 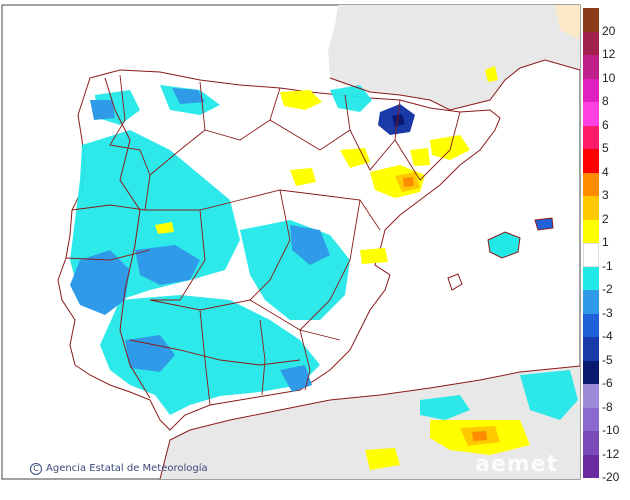 What do you see at coordinates (605, 218) in the screenshot?
I see `legend-label: 2` at bounding box center [605, 218].